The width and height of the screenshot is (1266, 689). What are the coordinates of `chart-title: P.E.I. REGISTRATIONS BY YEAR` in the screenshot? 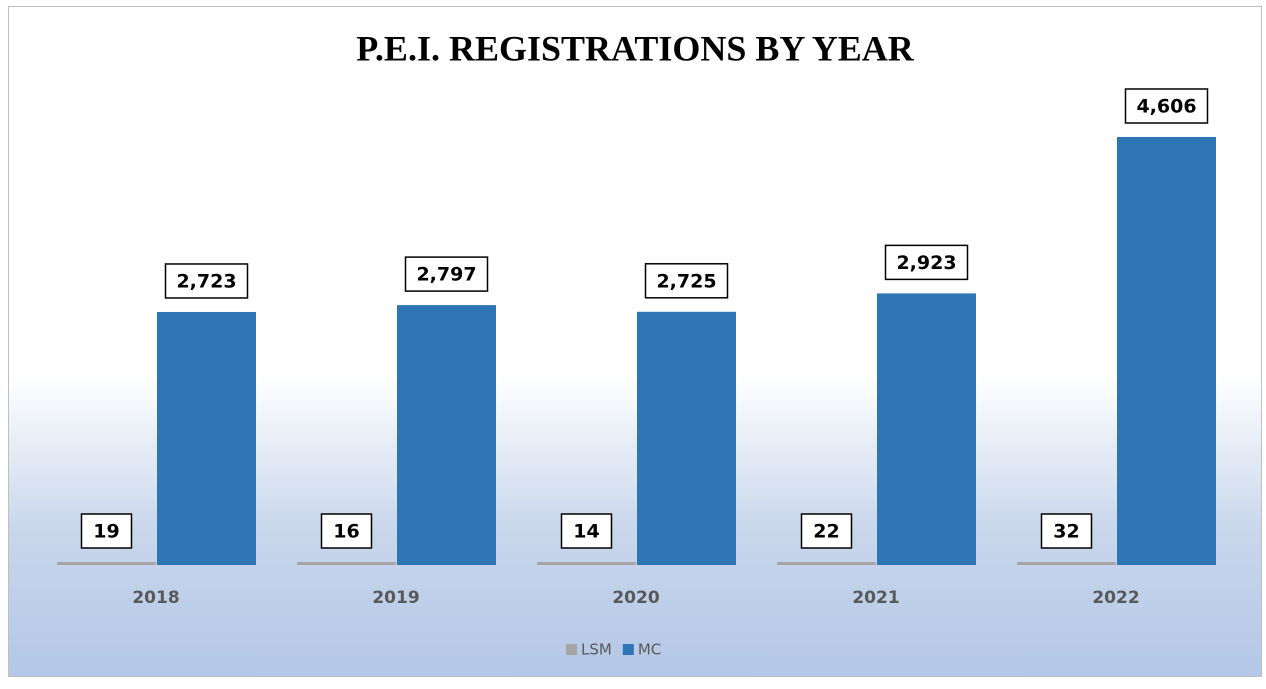 It's located at (635, 48).